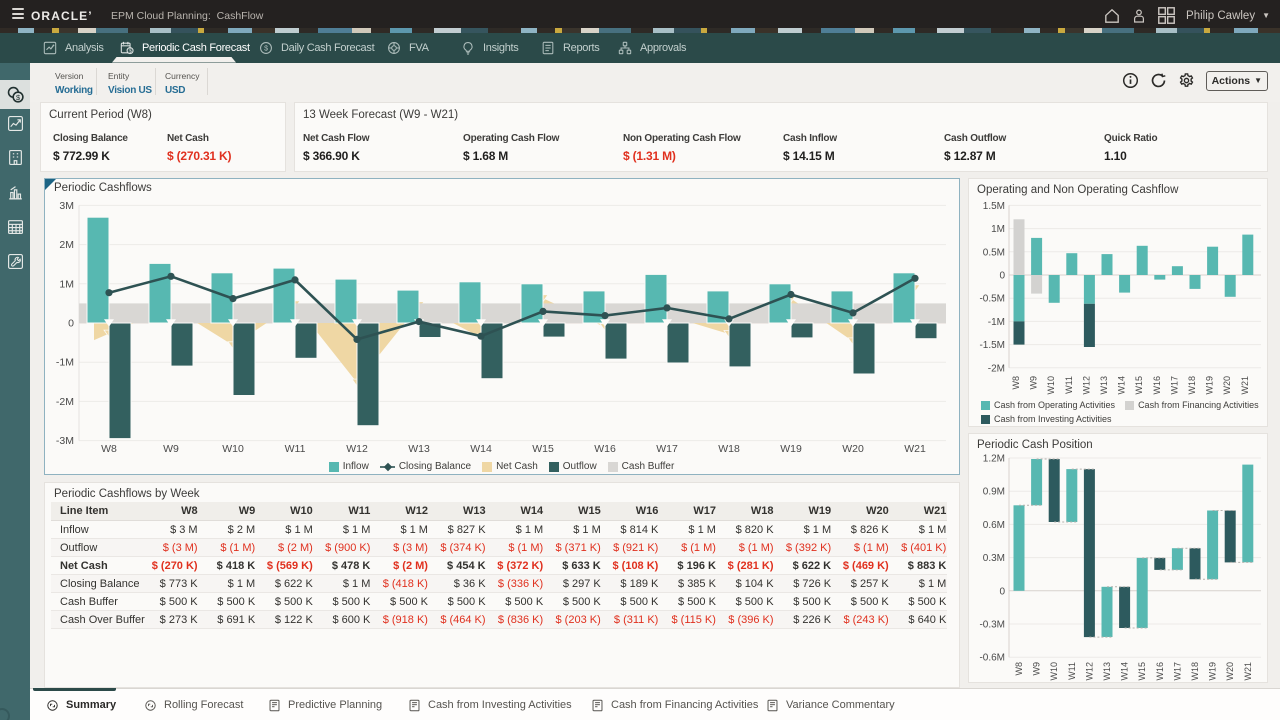 Image resolution: width=1280 pixels, height=720 pixels. What do you see at coordinates (66, 245) in the screenshot?
I see `svg-text: 2M` at bounding box center [66, 245].